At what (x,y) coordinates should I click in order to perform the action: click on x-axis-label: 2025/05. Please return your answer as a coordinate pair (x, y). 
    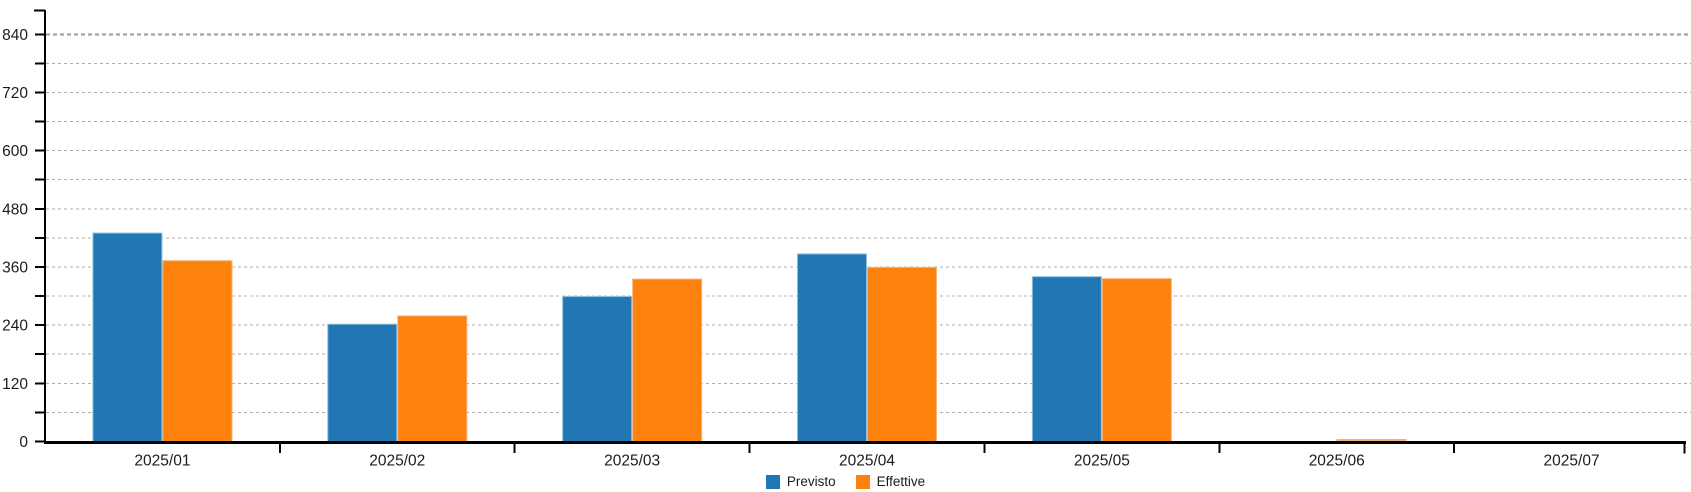
    Looking at the image, I should click on (1102, 461).